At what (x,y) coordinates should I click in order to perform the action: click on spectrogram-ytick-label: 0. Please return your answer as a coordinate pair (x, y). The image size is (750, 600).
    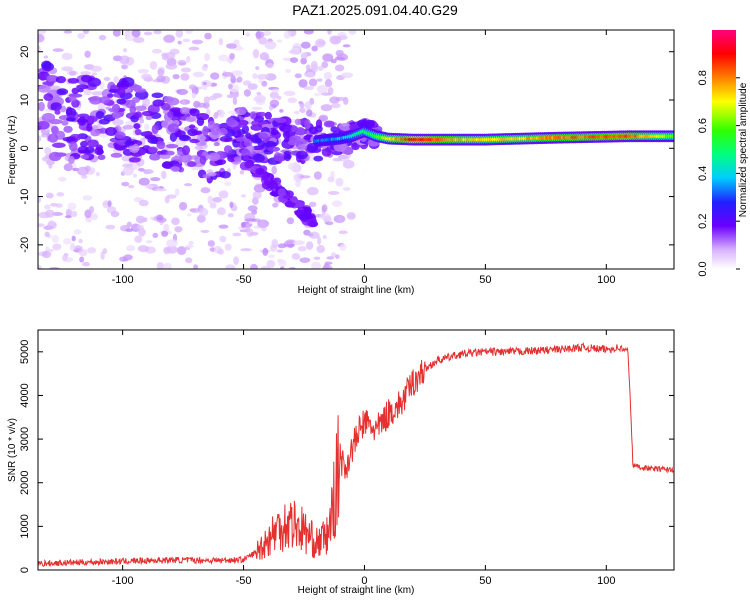
    Looking at the image, I should click on (25, 148).